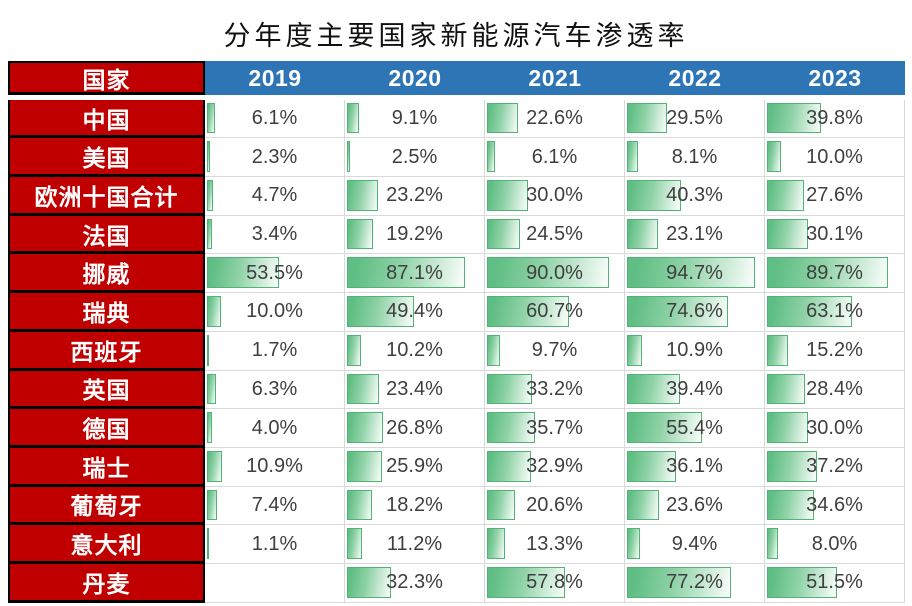 The width and height of the screenshot is (912, 606). What do you see at coordinates (274, 466) in the screenshot?
I see `value-label: 10.9%` at bounding box center [274, 466].